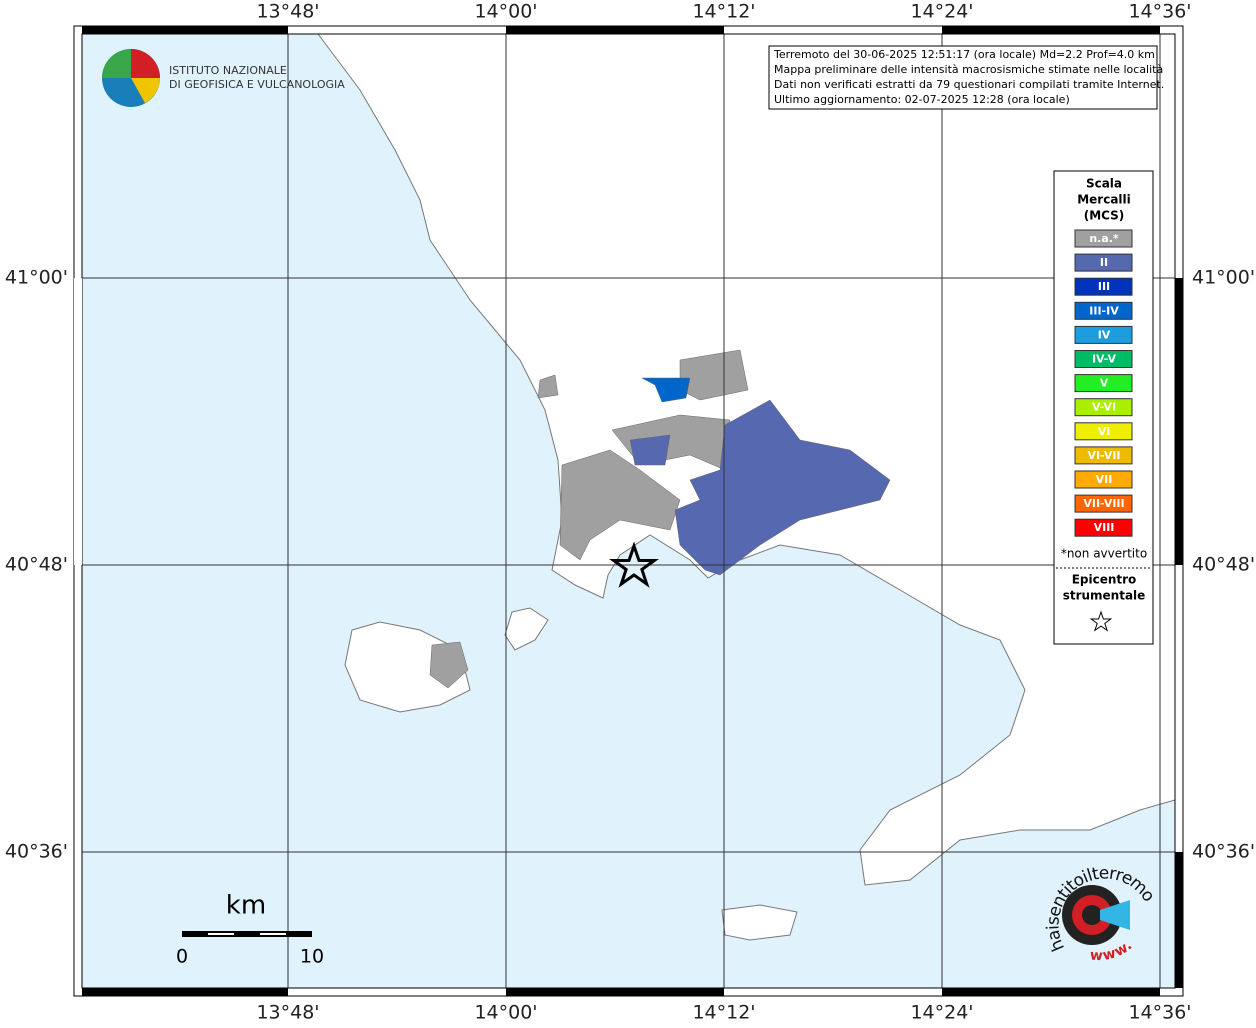 Image resolution: width=1256 pixels, height=1028 pixels. What do you see at coordinates (312, 957) in the screenshot?
I see `scale-label: 10` at bounding box center [312, 957].